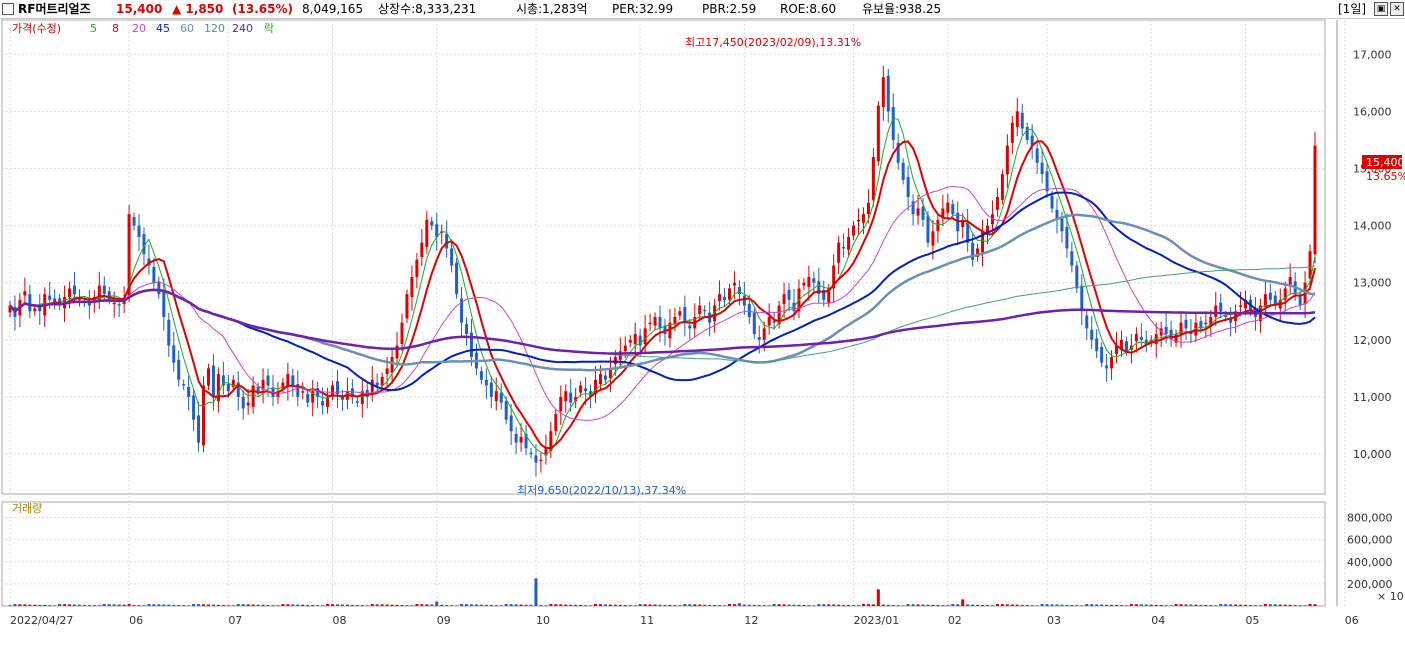 The image size is (1405, 648). I want to click on per-value: PER:32.99, so click(643, 9).